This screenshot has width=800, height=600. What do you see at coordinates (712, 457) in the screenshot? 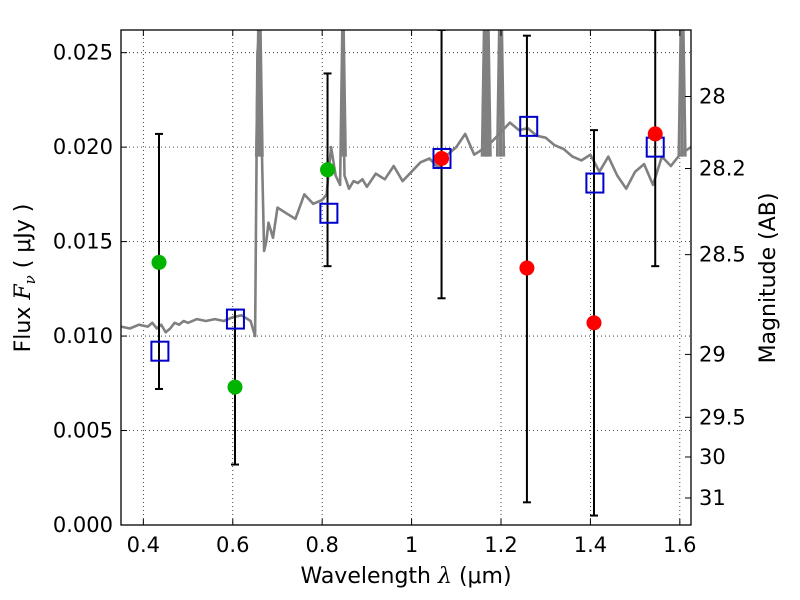
I see `y2-tick-label: 30` at bounding box center [712, 457].